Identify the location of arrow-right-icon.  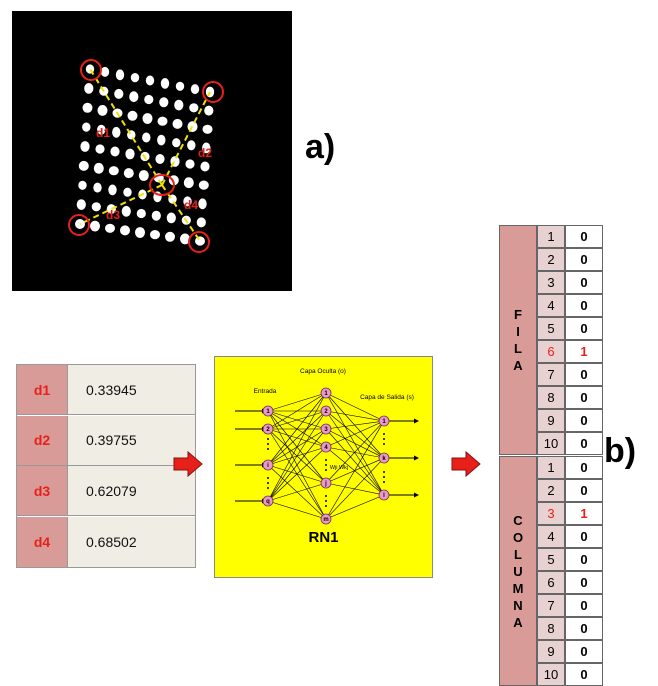
(466, 464).